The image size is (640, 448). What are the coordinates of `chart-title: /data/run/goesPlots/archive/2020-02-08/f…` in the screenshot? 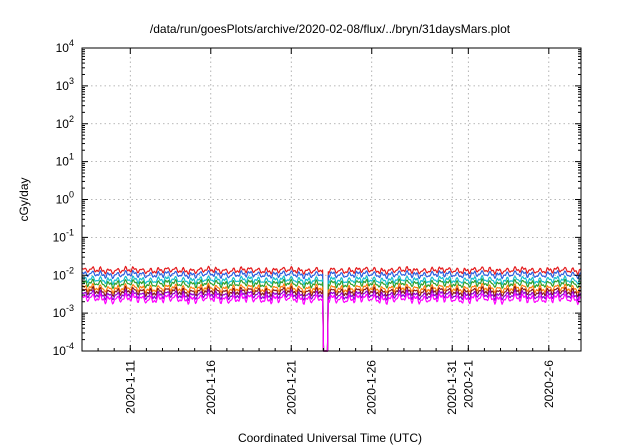 It's located at (330, 29).